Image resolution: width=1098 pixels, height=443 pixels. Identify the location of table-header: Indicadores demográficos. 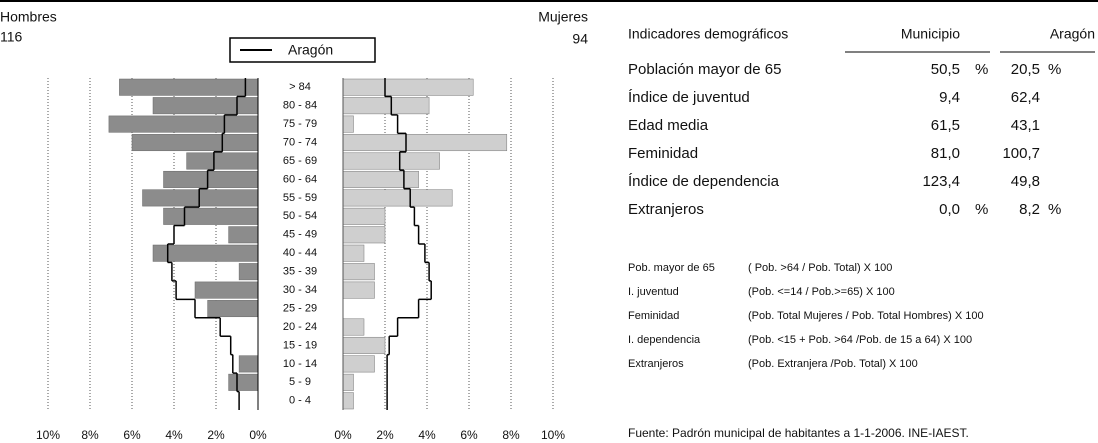
(708, 34).